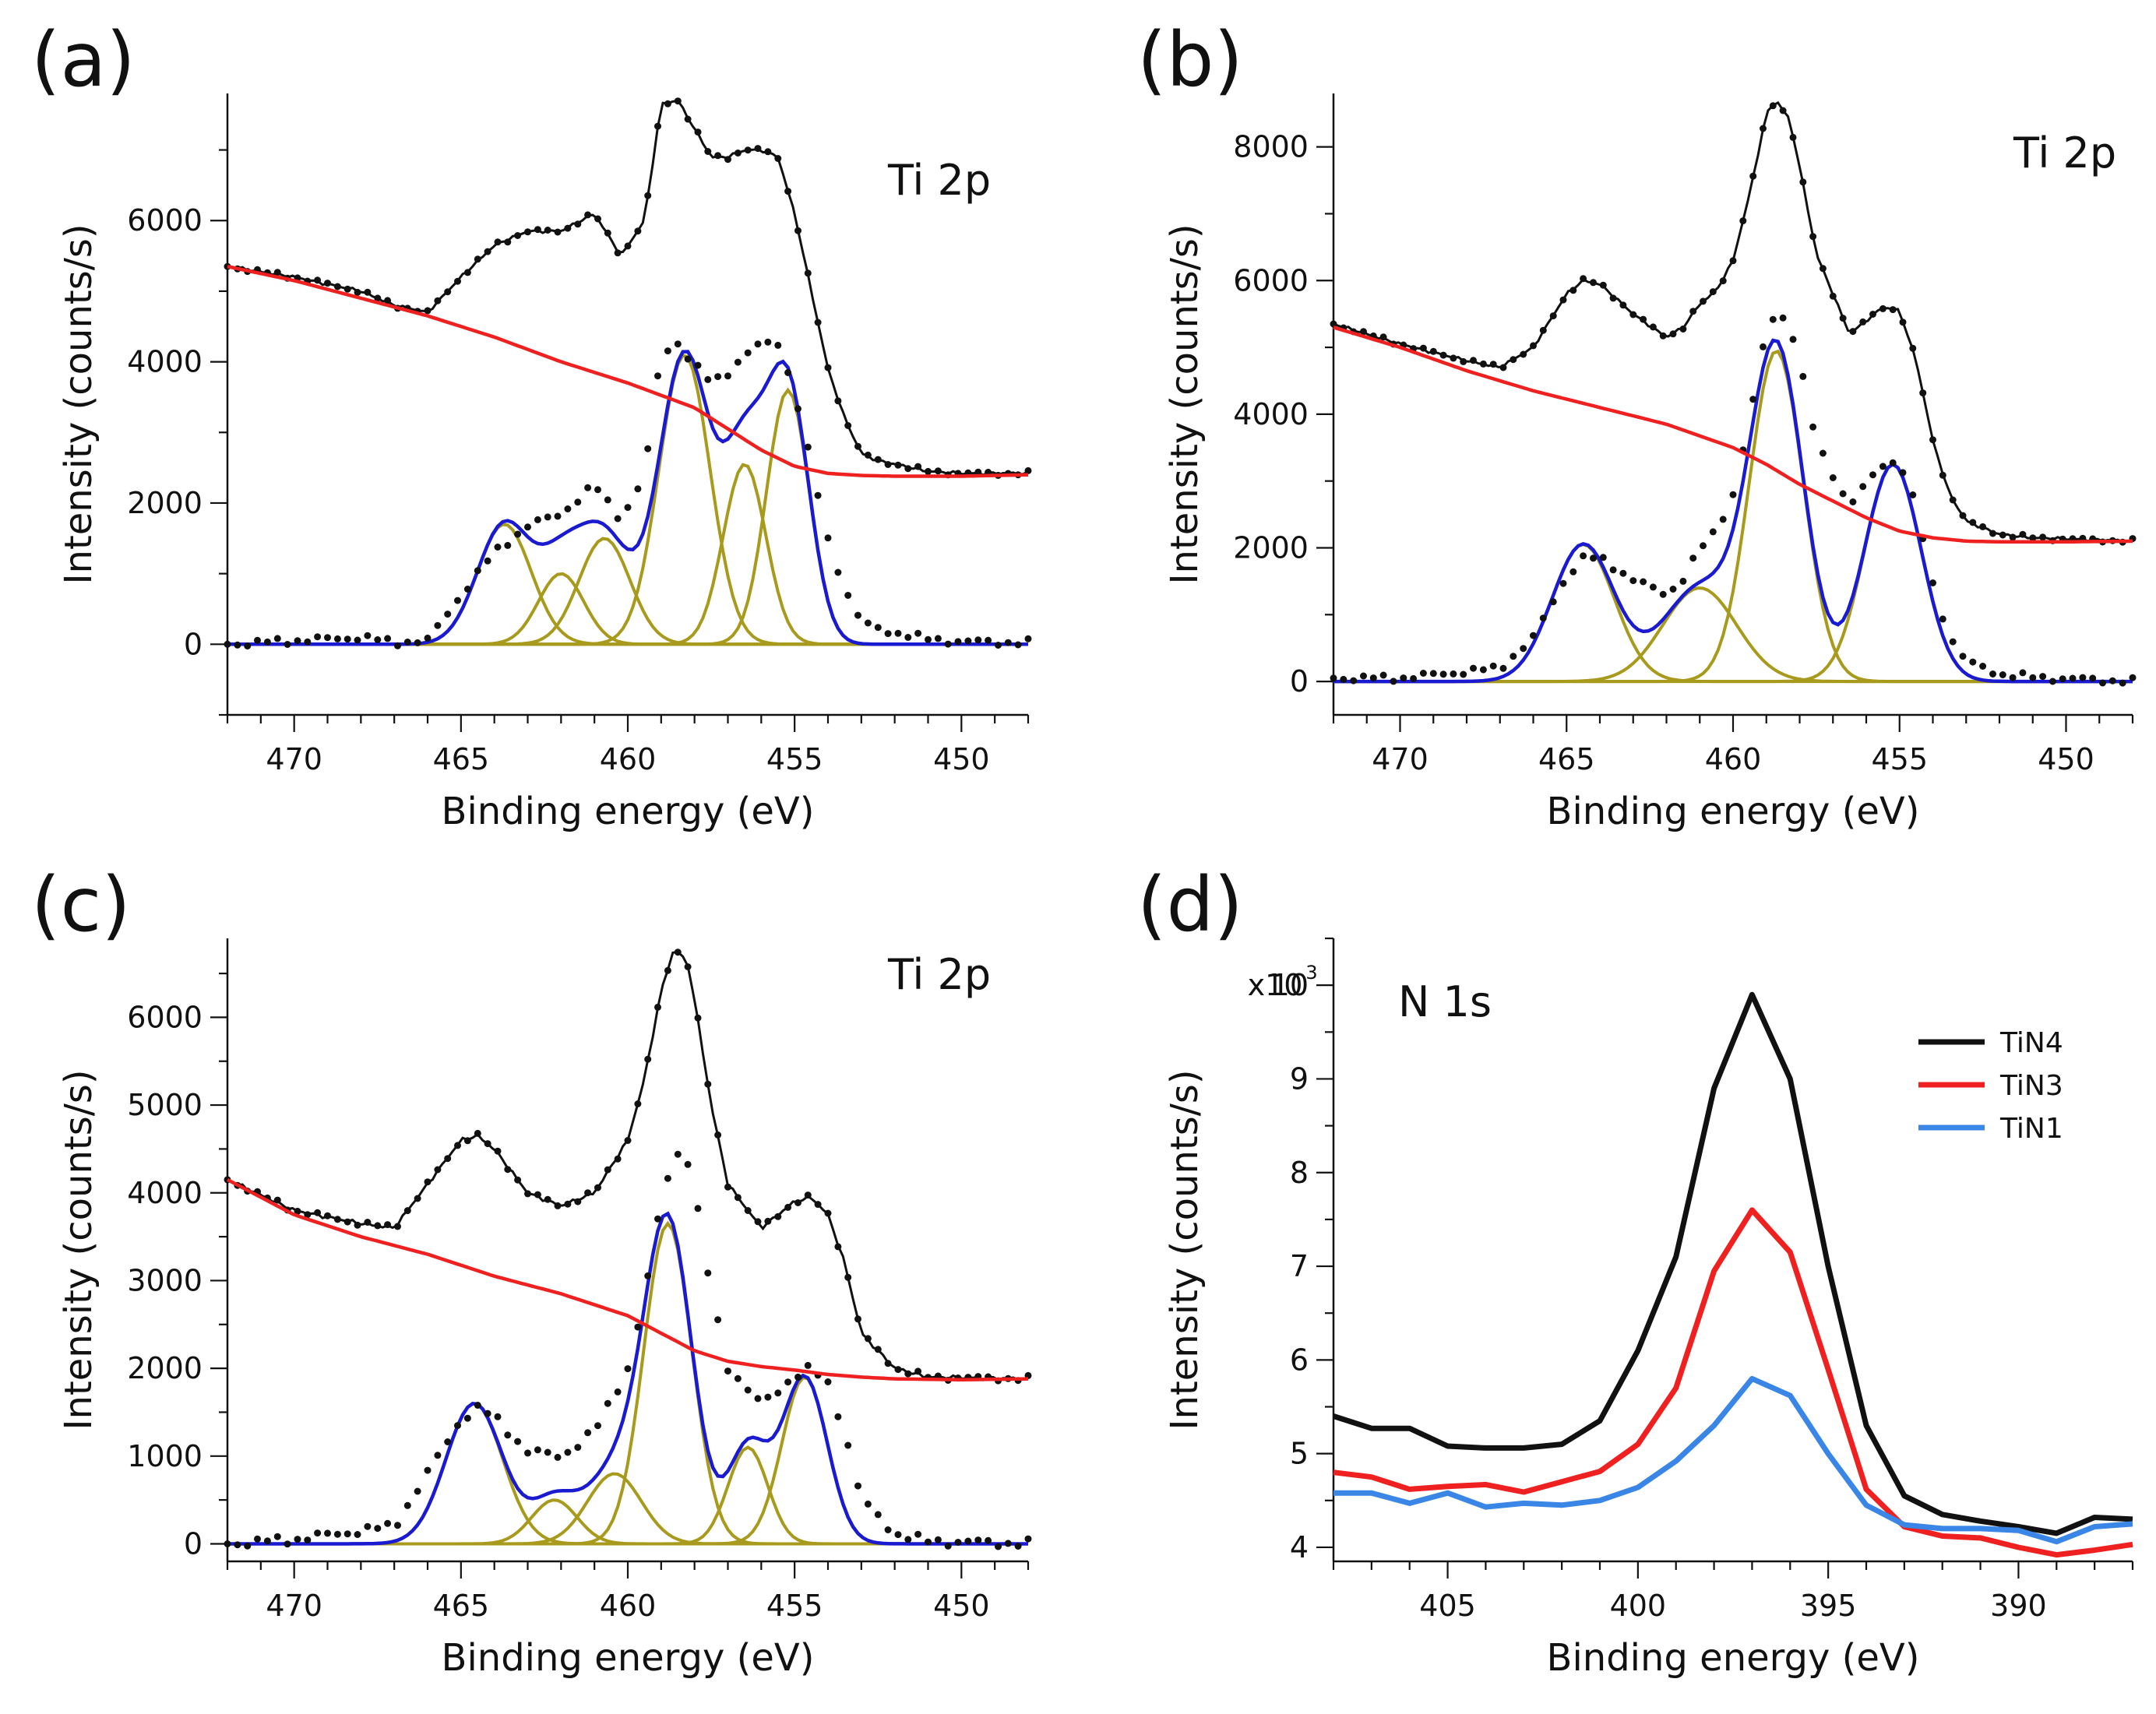 The image size is (2156, 1714). I want to click on legend-label: TiN4, so click(2031, 1043).